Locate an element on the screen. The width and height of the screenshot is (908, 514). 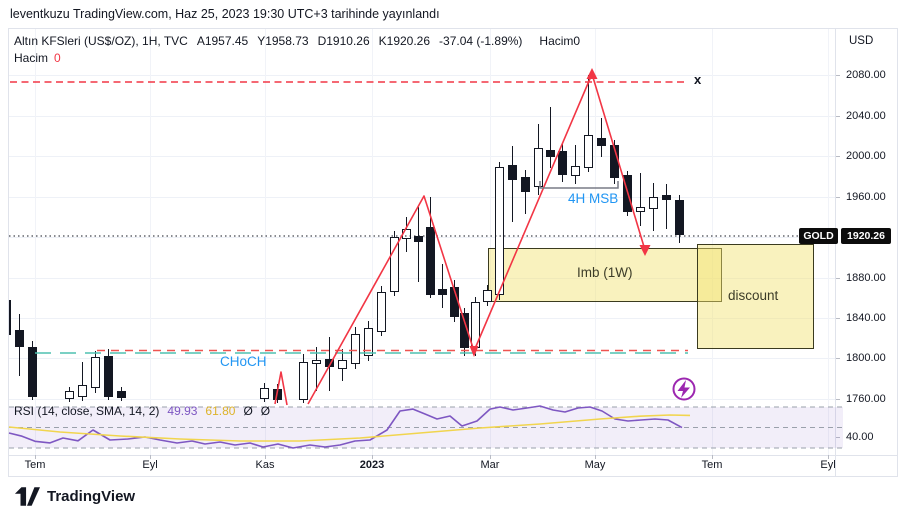
ohlc-close: K1920.26 is located at coordinates (404, 41).